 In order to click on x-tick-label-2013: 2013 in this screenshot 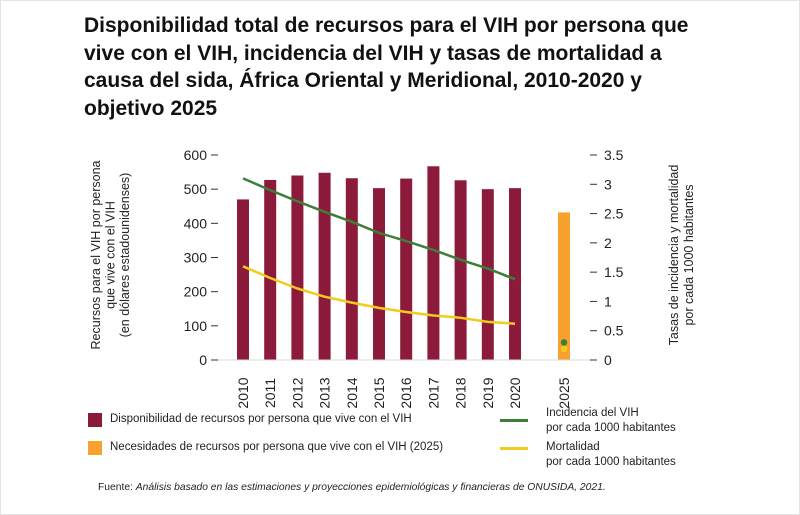, I will do `click(325, 392)`.